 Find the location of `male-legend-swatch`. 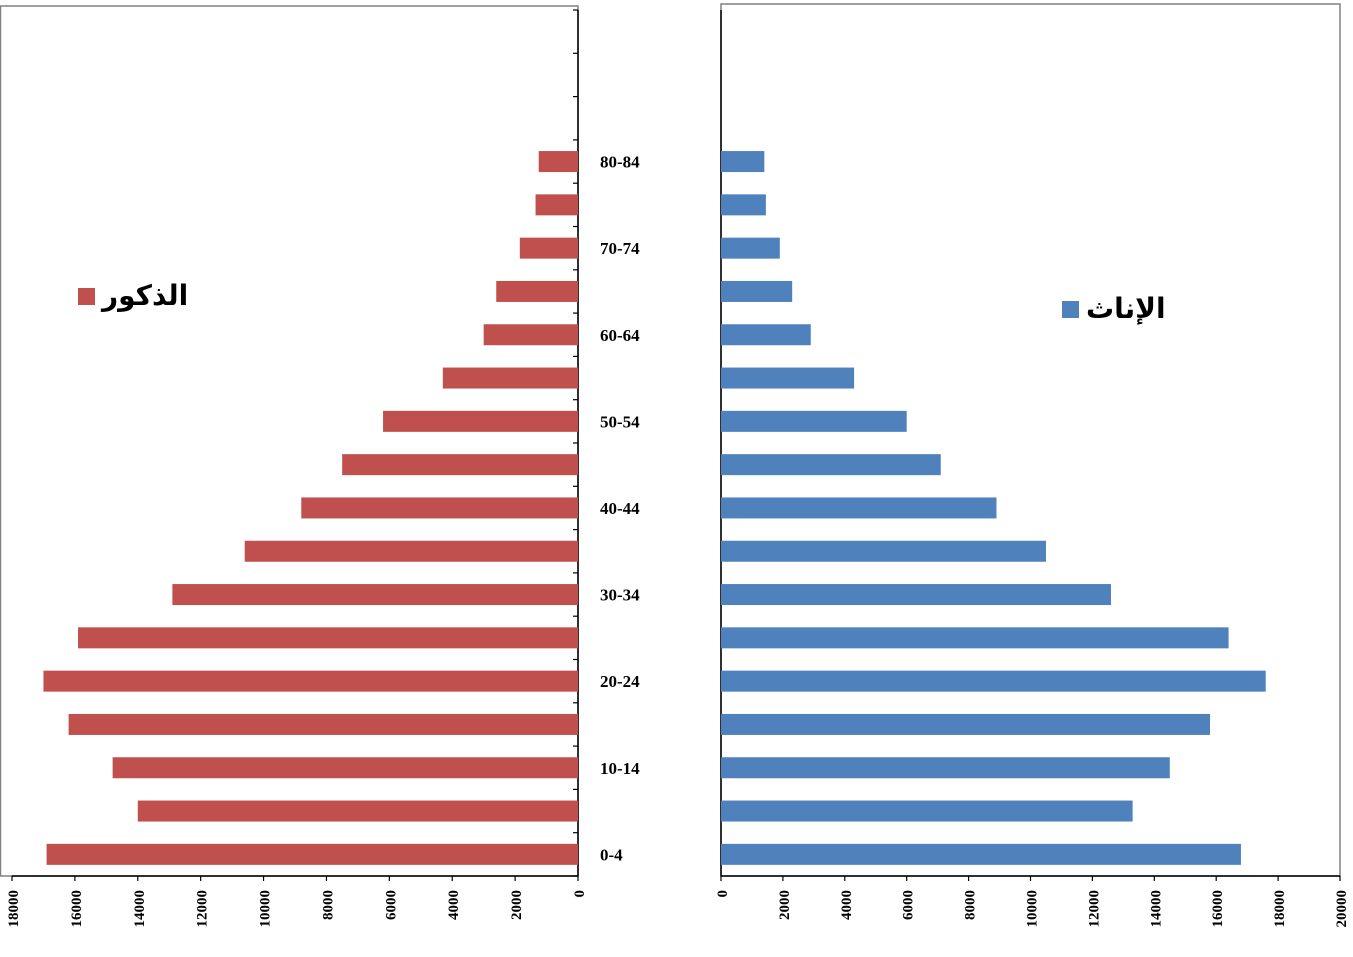

male-legend-swatch is located at coordinates (86, 296).